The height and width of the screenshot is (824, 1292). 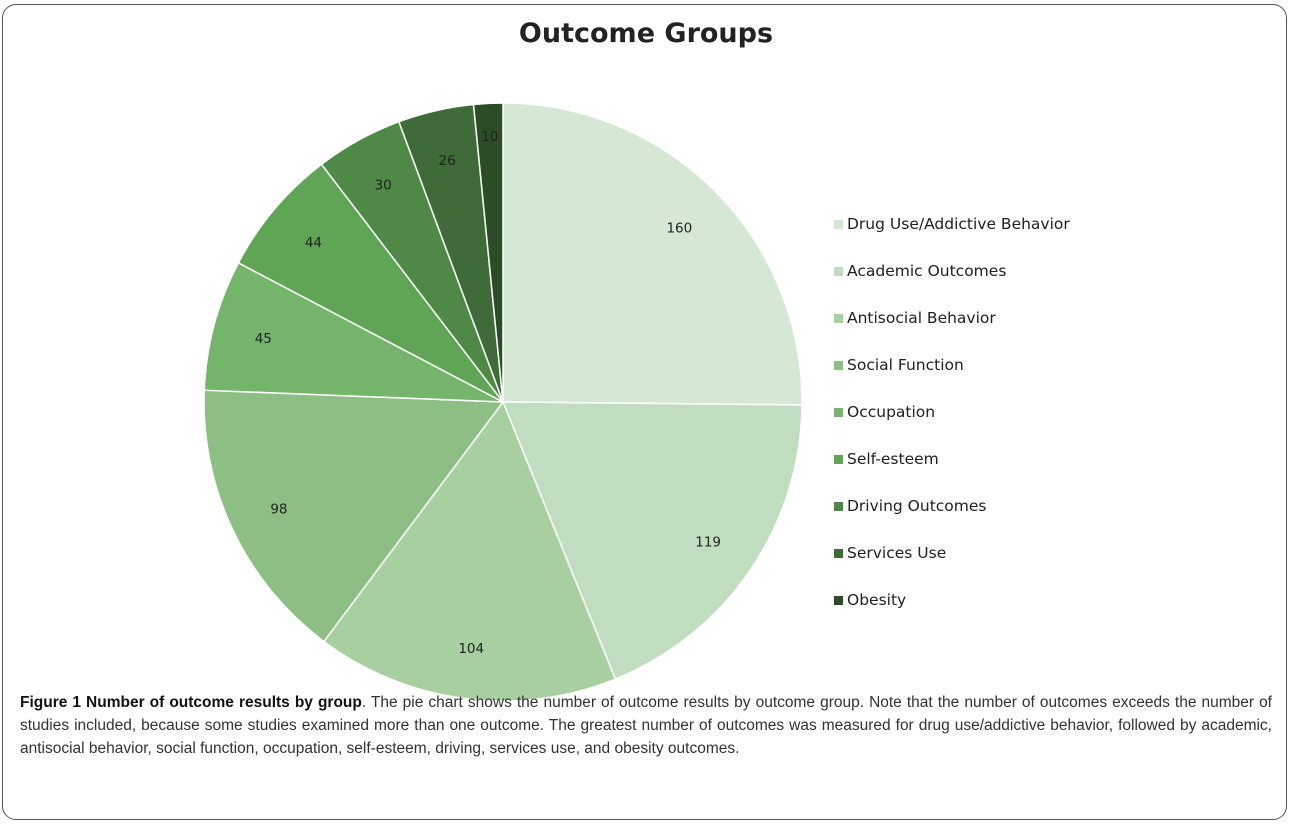 What do you see at coordinates (905, 365) in the screenshot?
I see `legend-label: Social Function` at bounding box center [905, 365].